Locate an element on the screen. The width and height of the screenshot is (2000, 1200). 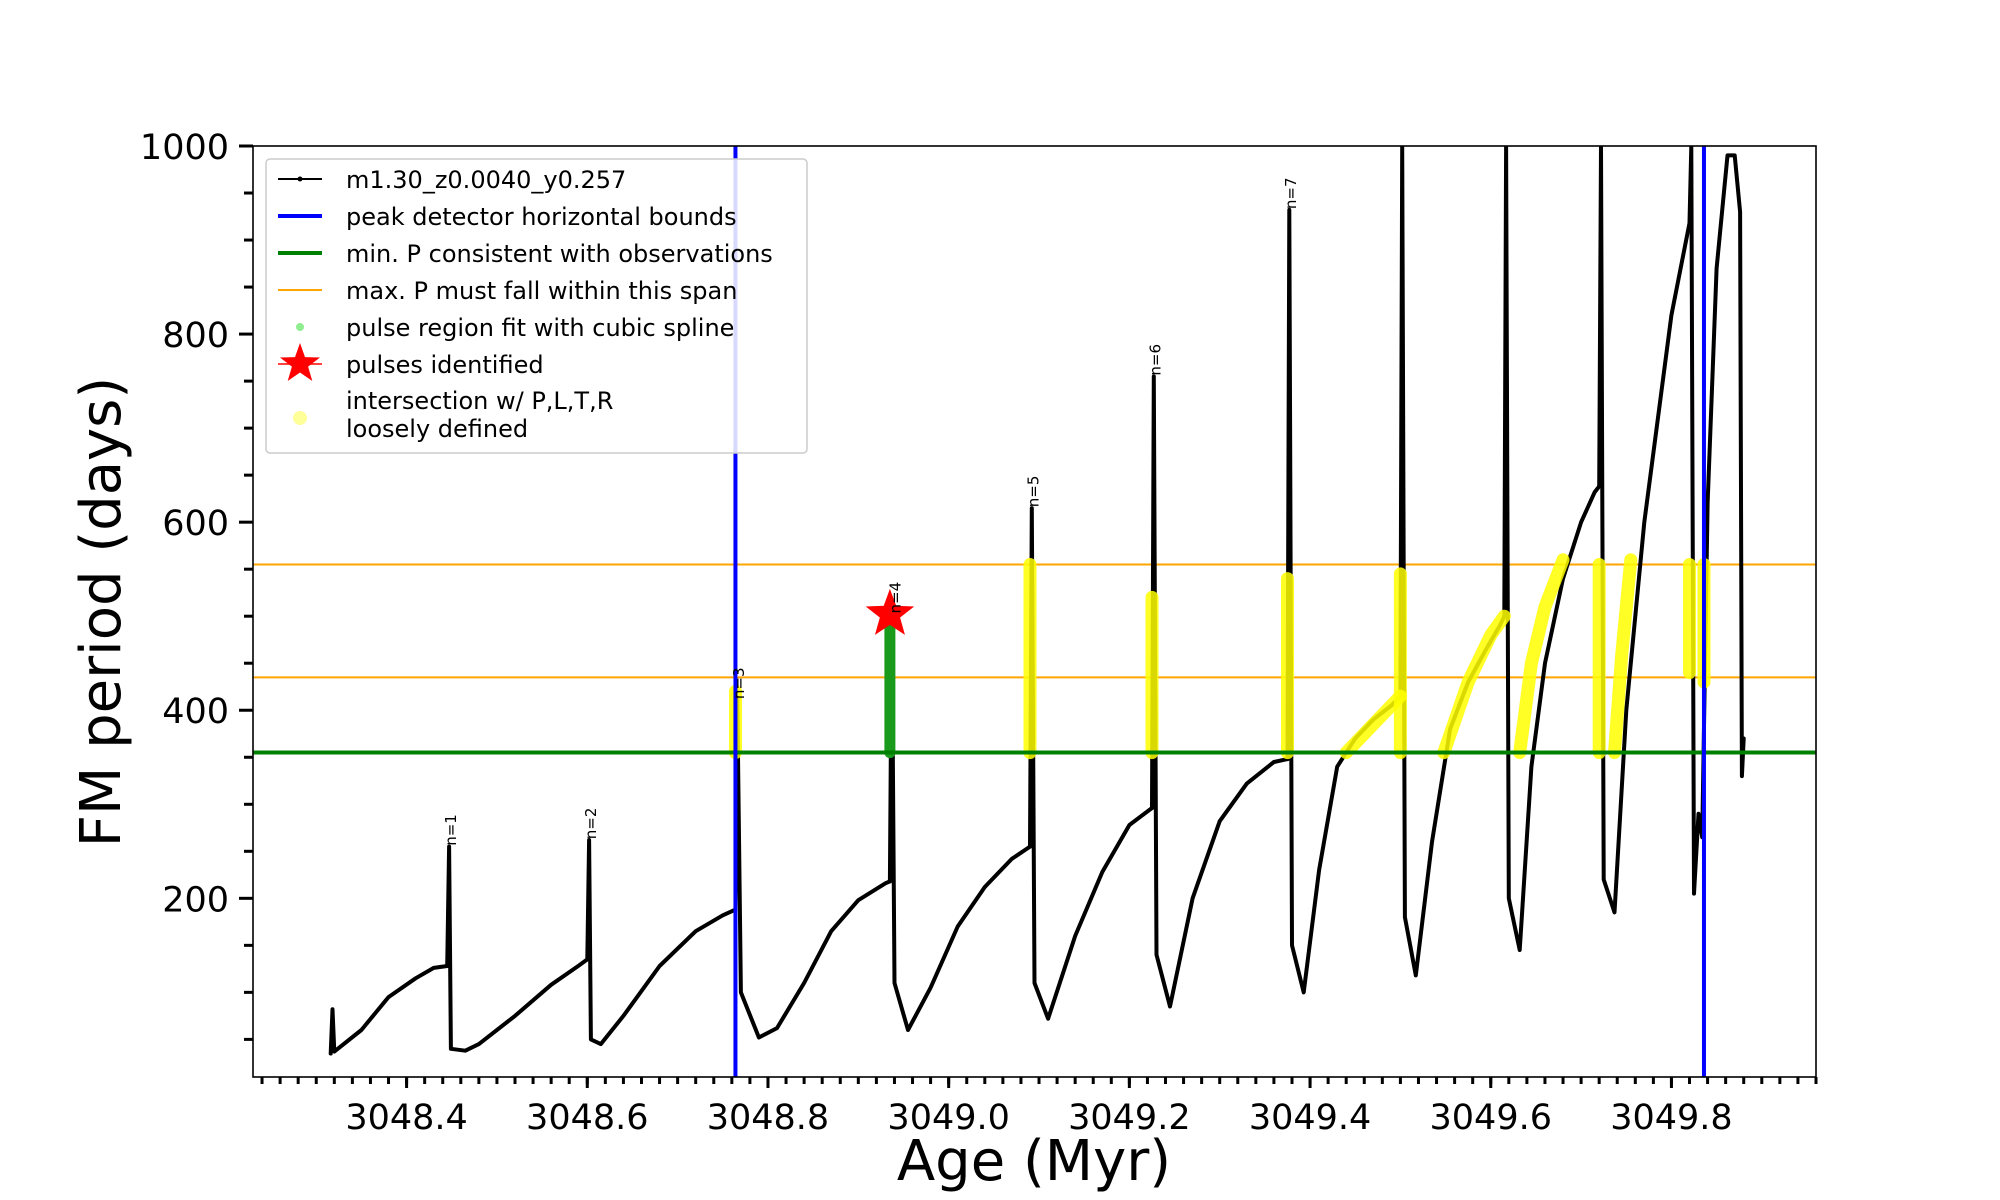
legend-label-maxp: max. P must fall within this span is located at coordinates (541, 291).